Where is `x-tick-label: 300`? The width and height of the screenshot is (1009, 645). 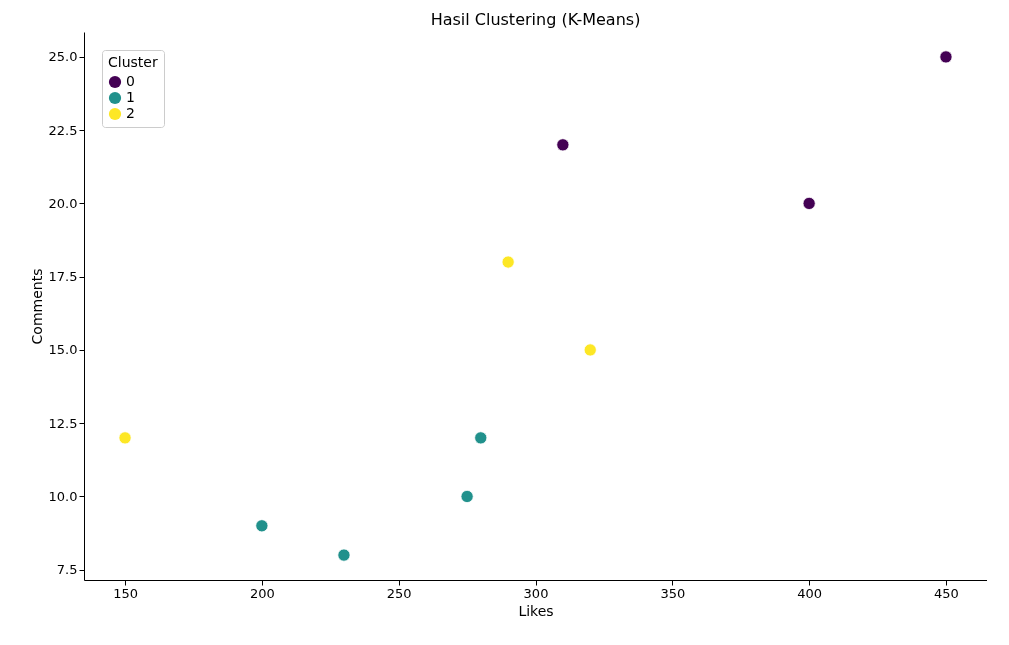
x-tick-label: 300 is located at coordinates (536, 593).